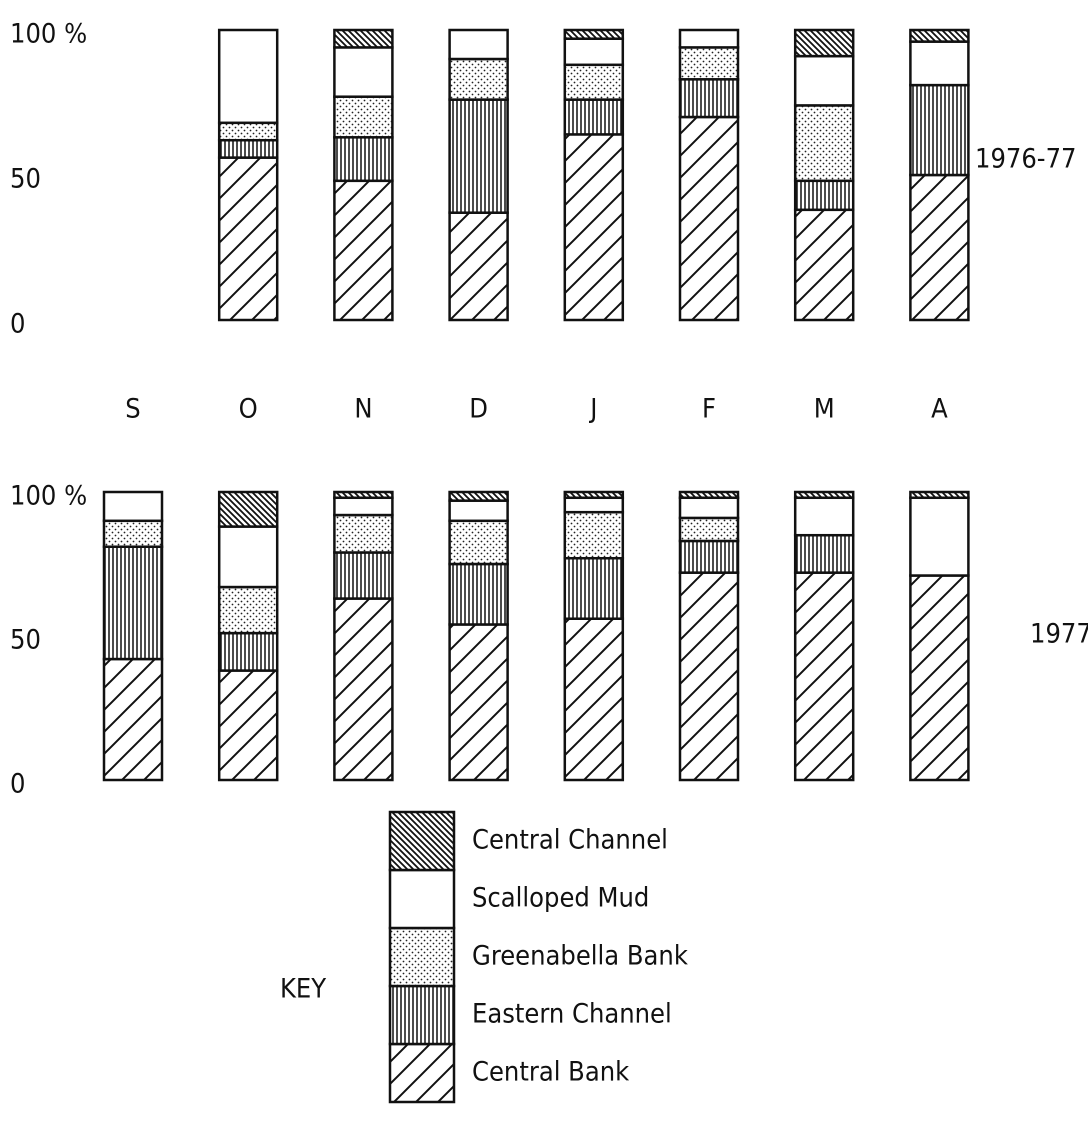 Image resolution: width=1088 pixels, height=1134 pixels. What do you see at coordinates (303, 989) in the screenshot?
I see `legend-title: KEY` at bounding box center [303, 989].